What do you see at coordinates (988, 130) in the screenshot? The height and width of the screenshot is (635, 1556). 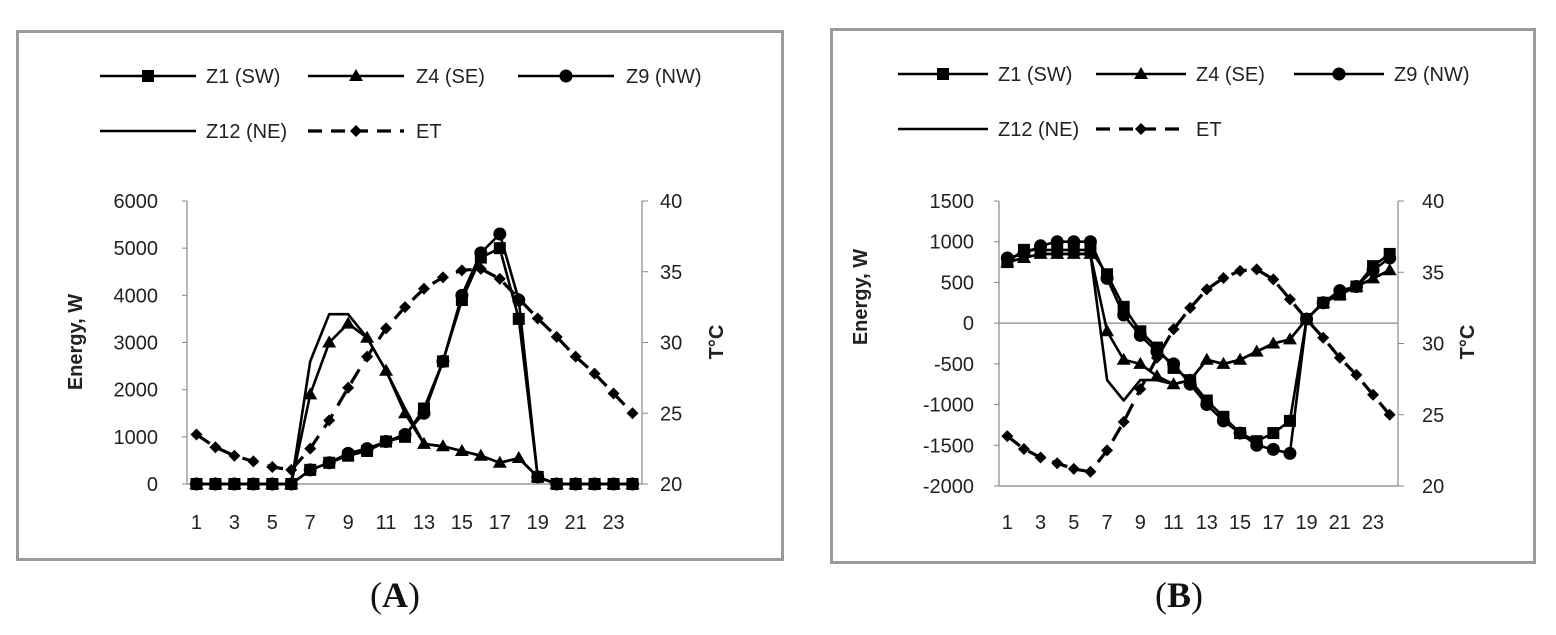 I see `legend-entry-z12-ne: Z12 (NE)` at bounding box center [988, 130].